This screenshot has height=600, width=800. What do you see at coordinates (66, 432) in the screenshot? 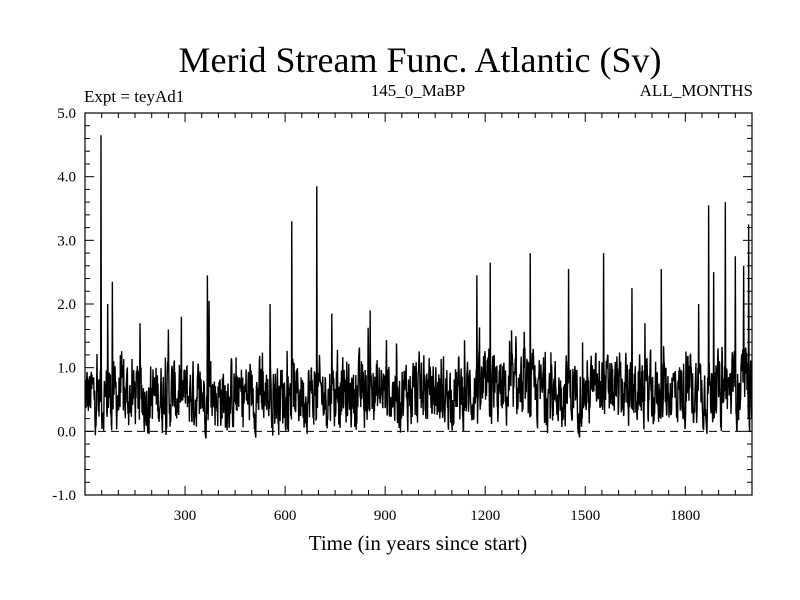
I see `y-tick-label: 0.0` at bounding box center [66, 432].